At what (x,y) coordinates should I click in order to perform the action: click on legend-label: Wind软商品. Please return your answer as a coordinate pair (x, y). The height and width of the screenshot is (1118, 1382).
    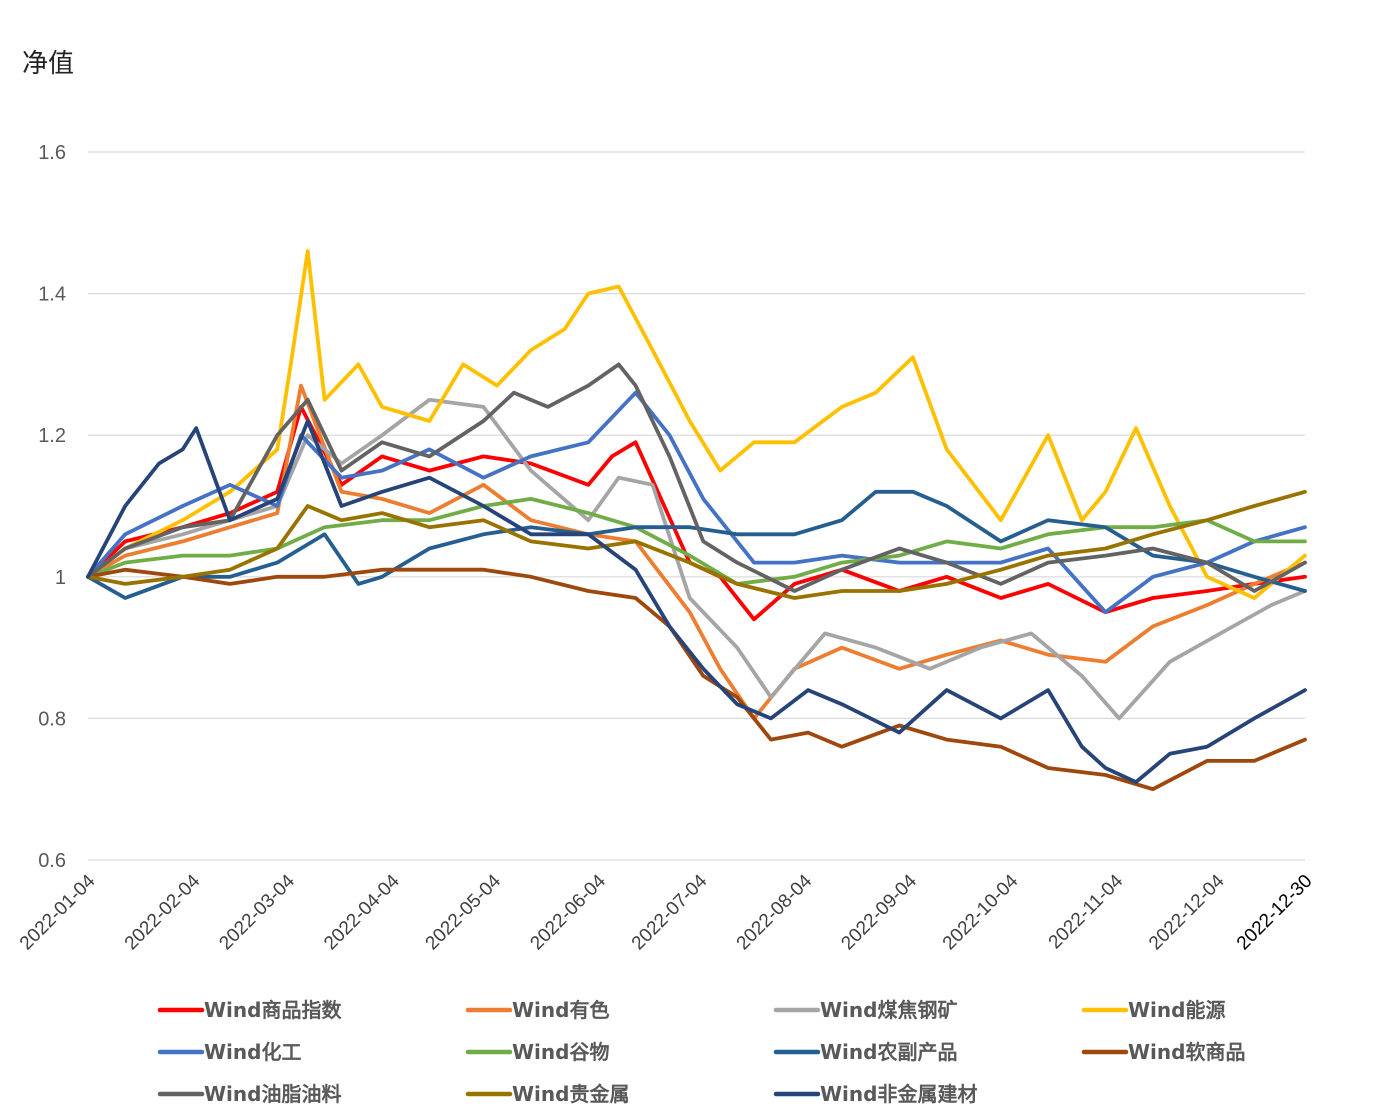
    Looking at the image, I should click on (1186, 1052).